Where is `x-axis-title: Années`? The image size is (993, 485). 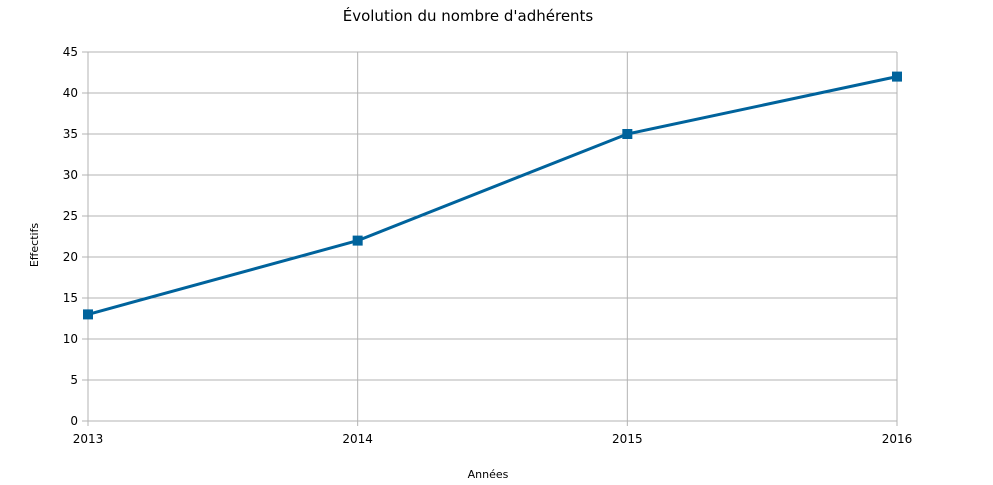 x-axis-title: Années is located at coordinates (488, 474).